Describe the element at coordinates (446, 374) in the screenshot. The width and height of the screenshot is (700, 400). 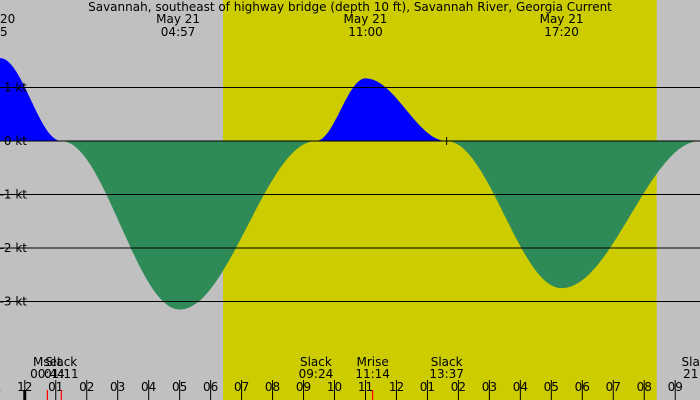
I see `event-time: 13:37` at that location.